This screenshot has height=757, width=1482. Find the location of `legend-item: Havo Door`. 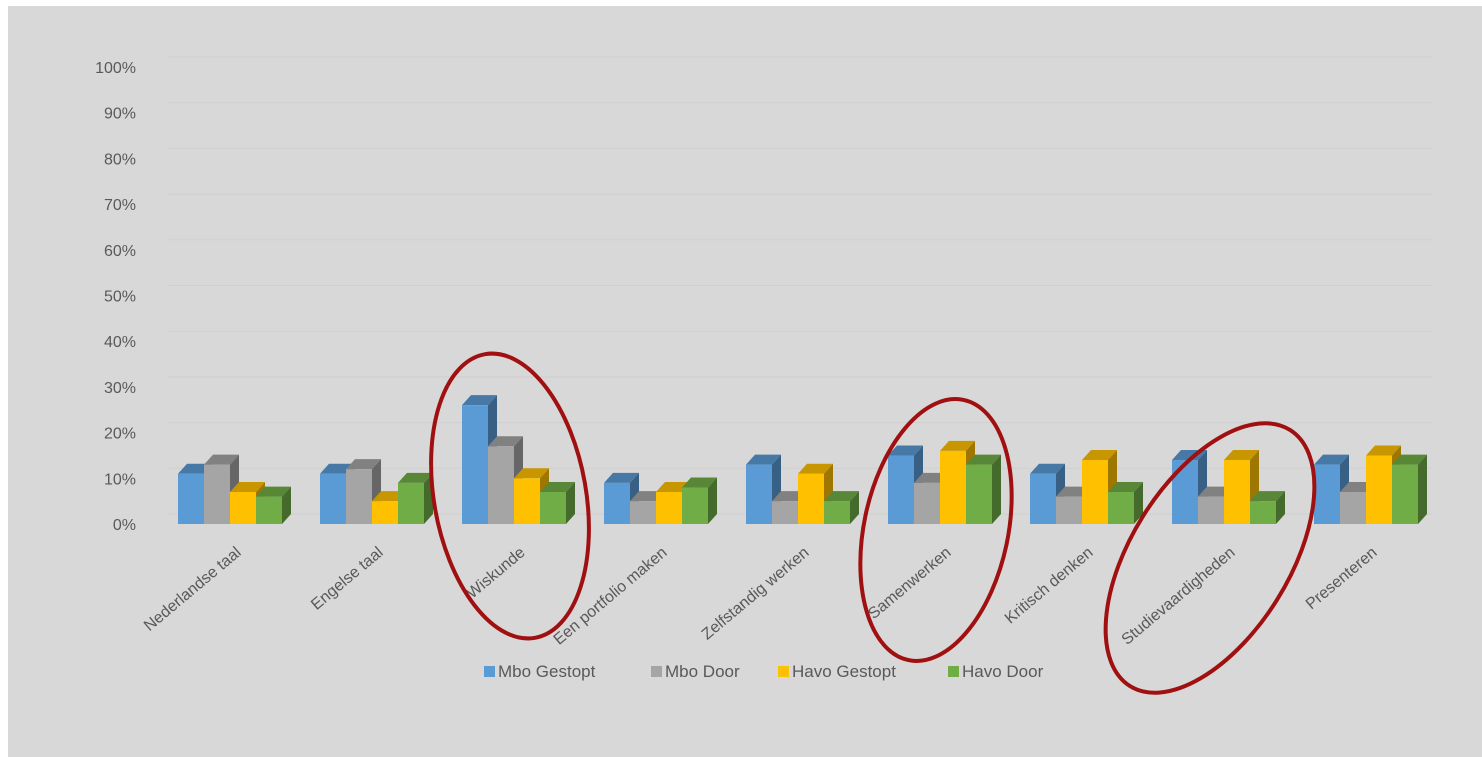

legend-item: Havo Door is located at coordinates (996, 671).